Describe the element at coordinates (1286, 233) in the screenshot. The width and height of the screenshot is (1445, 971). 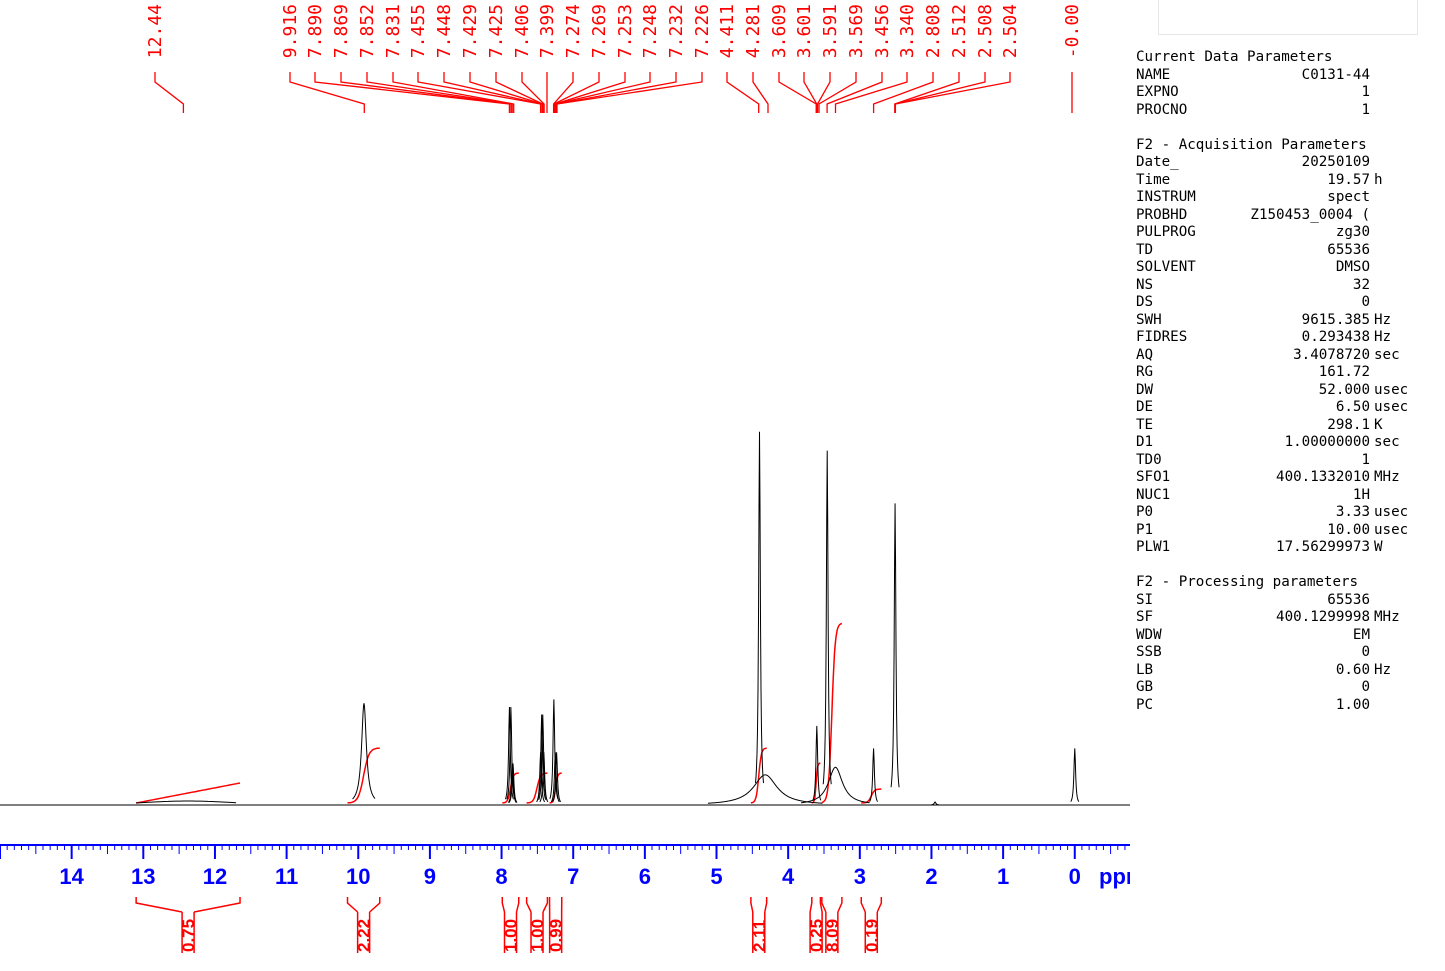
I see `param-row: PULPROG zg30` at that location.